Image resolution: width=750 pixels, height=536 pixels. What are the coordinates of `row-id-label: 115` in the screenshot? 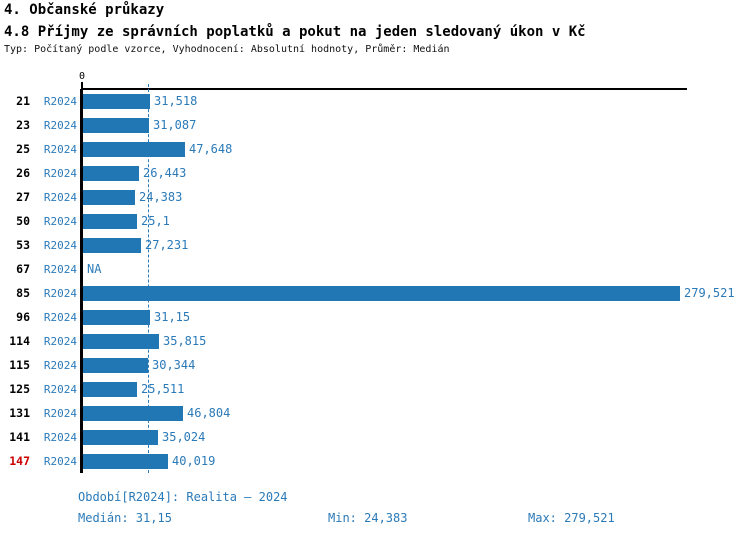 It's located at (19, 365).